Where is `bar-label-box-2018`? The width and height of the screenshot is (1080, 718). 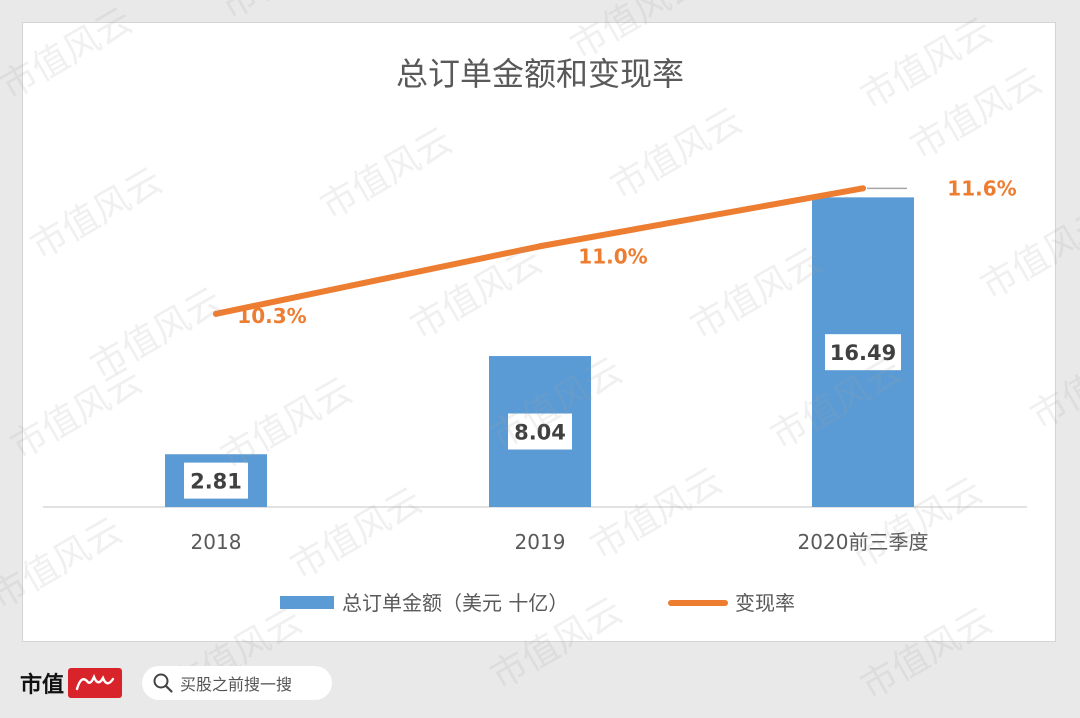
bar-label-box-2018 is located at coordinates (216, 480).